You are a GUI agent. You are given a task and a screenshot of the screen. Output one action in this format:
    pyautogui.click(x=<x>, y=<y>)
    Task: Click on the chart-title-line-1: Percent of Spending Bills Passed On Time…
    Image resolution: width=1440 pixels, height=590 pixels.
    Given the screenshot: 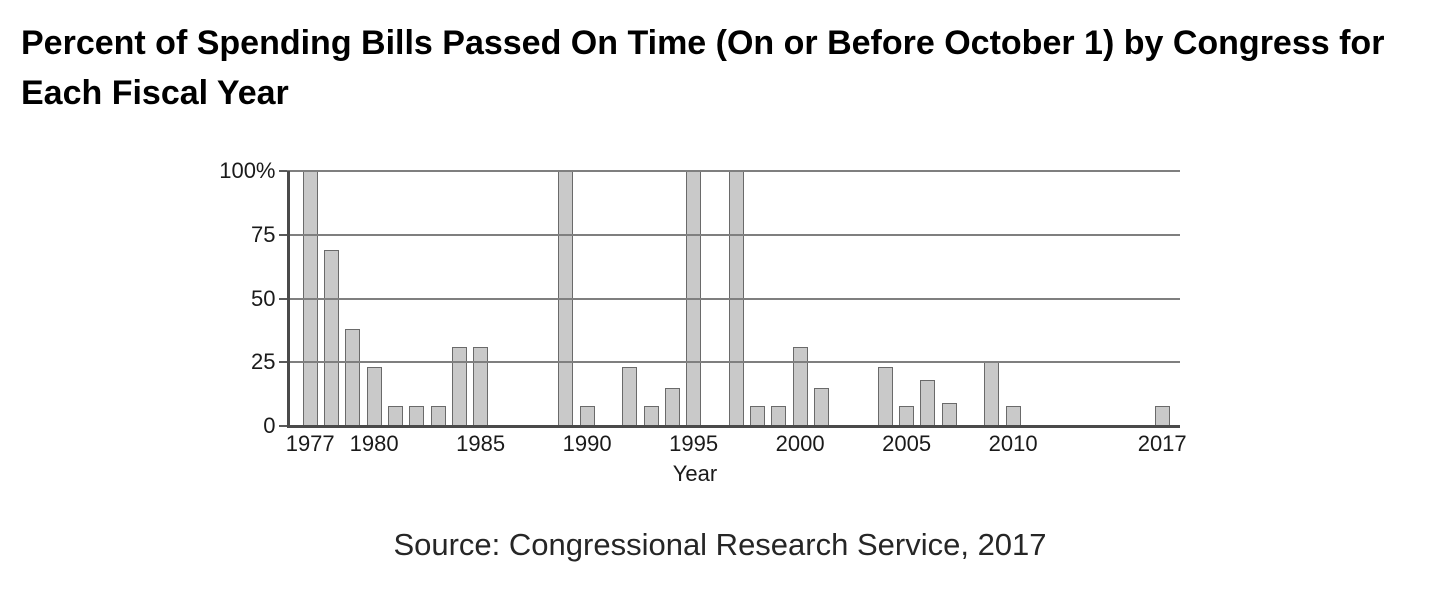 What is the action you would take?
    pyautogui.click(x=703, y=43)
    